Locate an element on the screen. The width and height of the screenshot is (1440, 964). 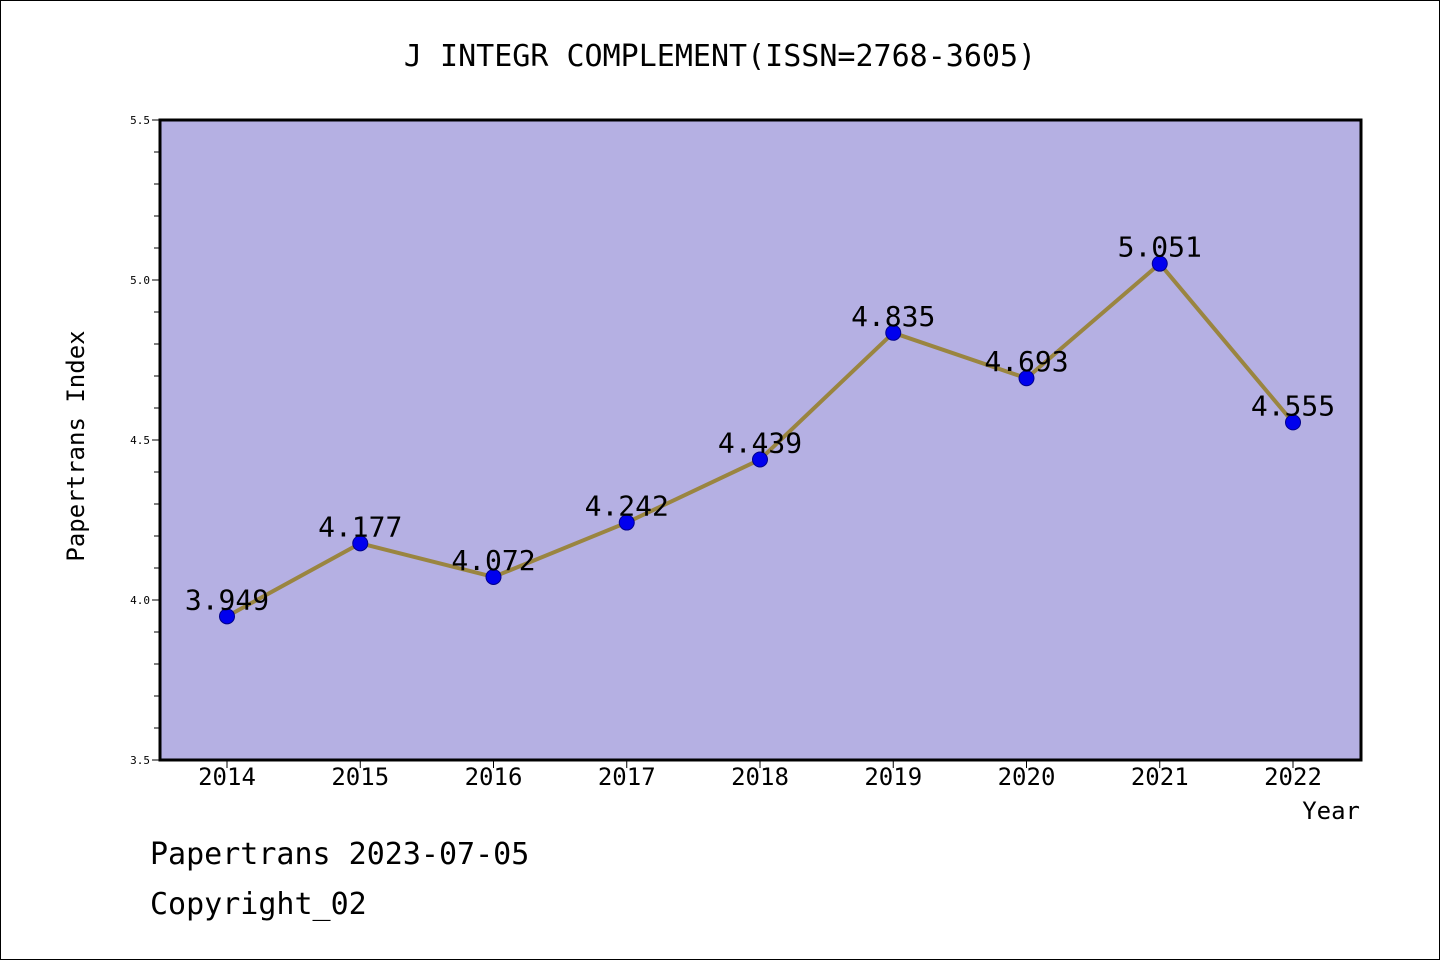
y-tick-label: 3.5 is located at coordinates (140, 760).